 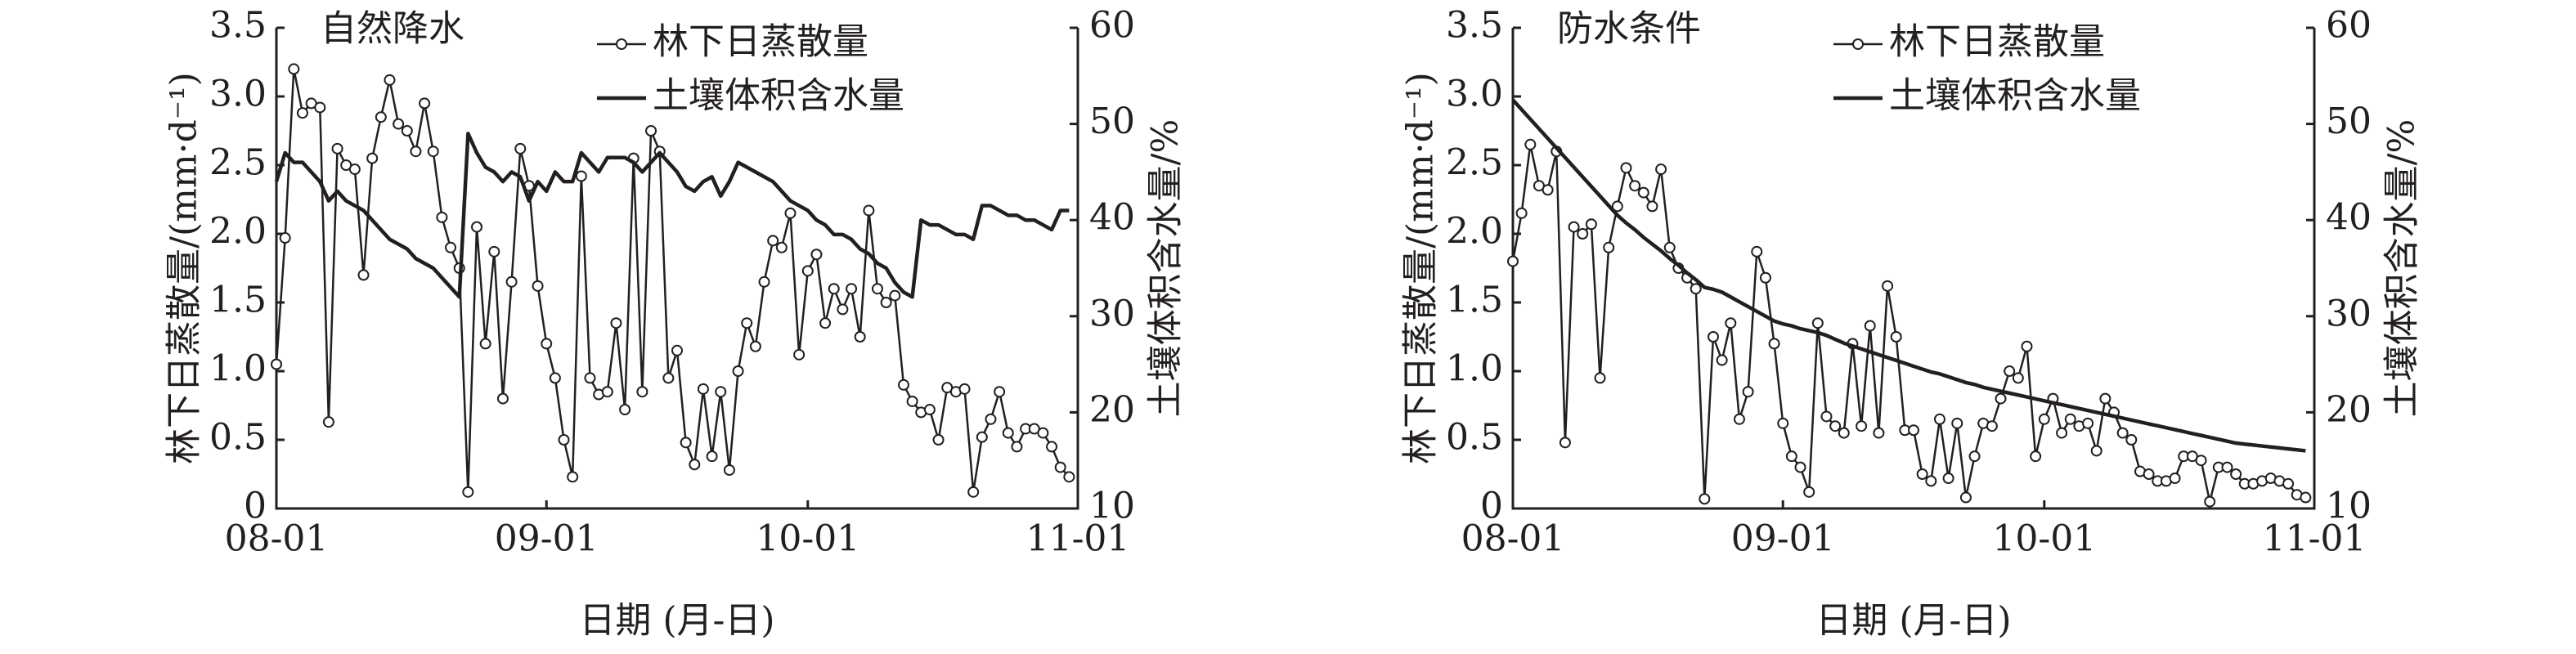 What do you see at coordinates (1629, 29) in the screenshot?
I see `annotation: 防水条件` at bounding box center [1629, 29].